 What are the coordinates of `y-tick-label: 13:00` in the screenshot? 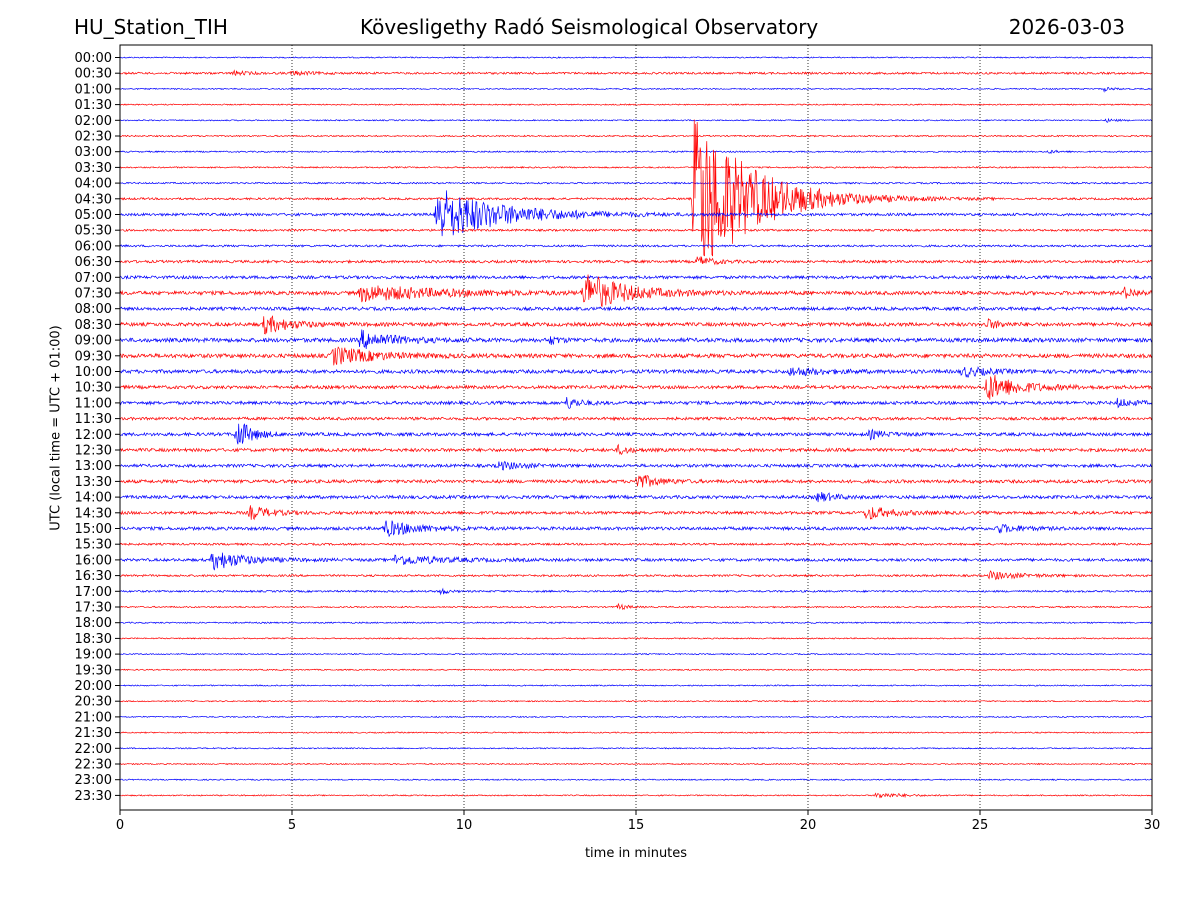 It's located at (93, 466).